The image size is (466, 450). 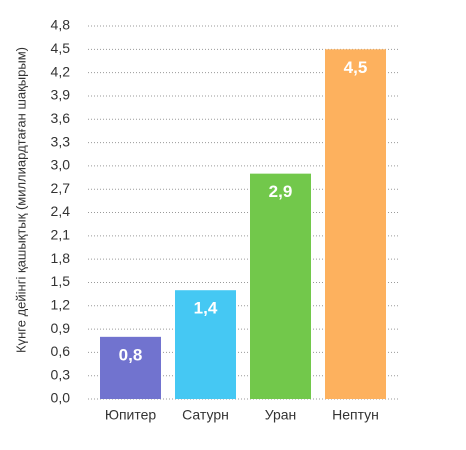 I want to click on y-tick-label: 2,1, so click(x=61, y=235).